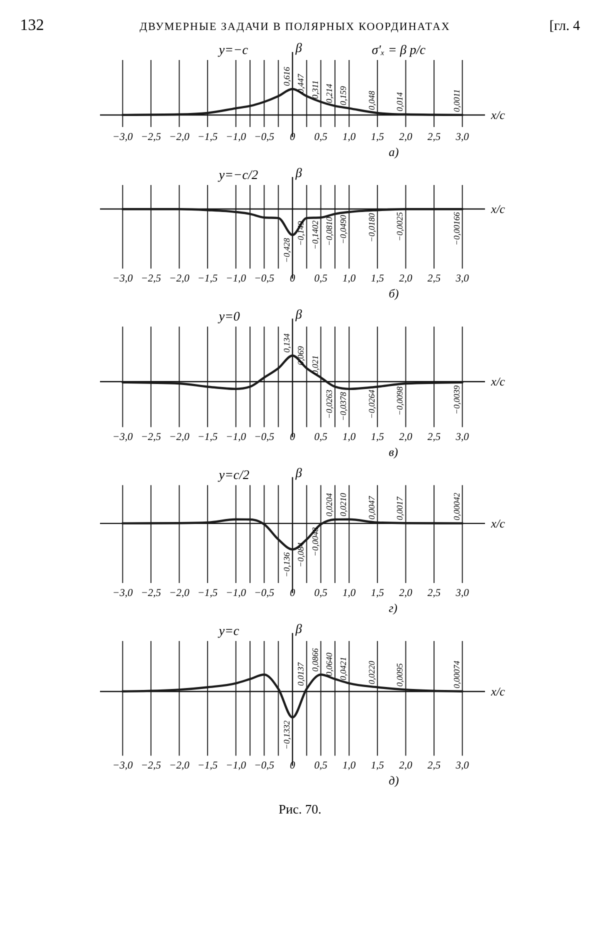 This screenshot has width=600, height=949. Describe the element at coordinates (233, 474) in the screenshot. I see `chart-title: y=c/2` at that location.